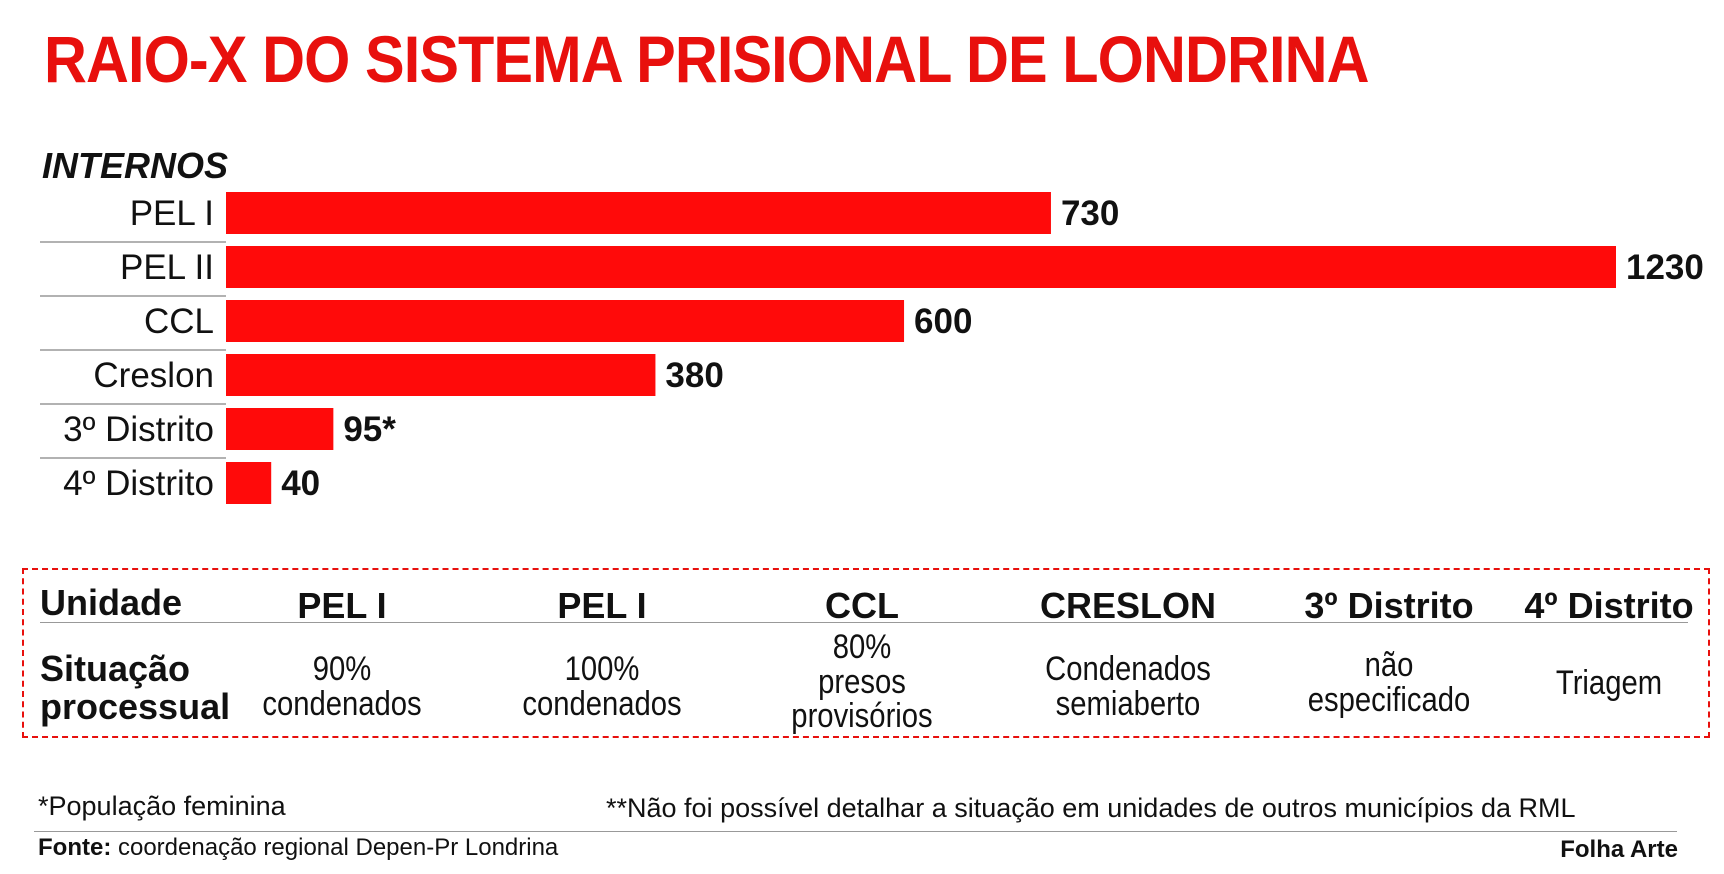 This screenshot has height=874, width=1724. What do you see at coordinates (1389, 605) in the screenshot?
I see `table-header-cell: 3º Distrito` at bounding box center [1389, 605].